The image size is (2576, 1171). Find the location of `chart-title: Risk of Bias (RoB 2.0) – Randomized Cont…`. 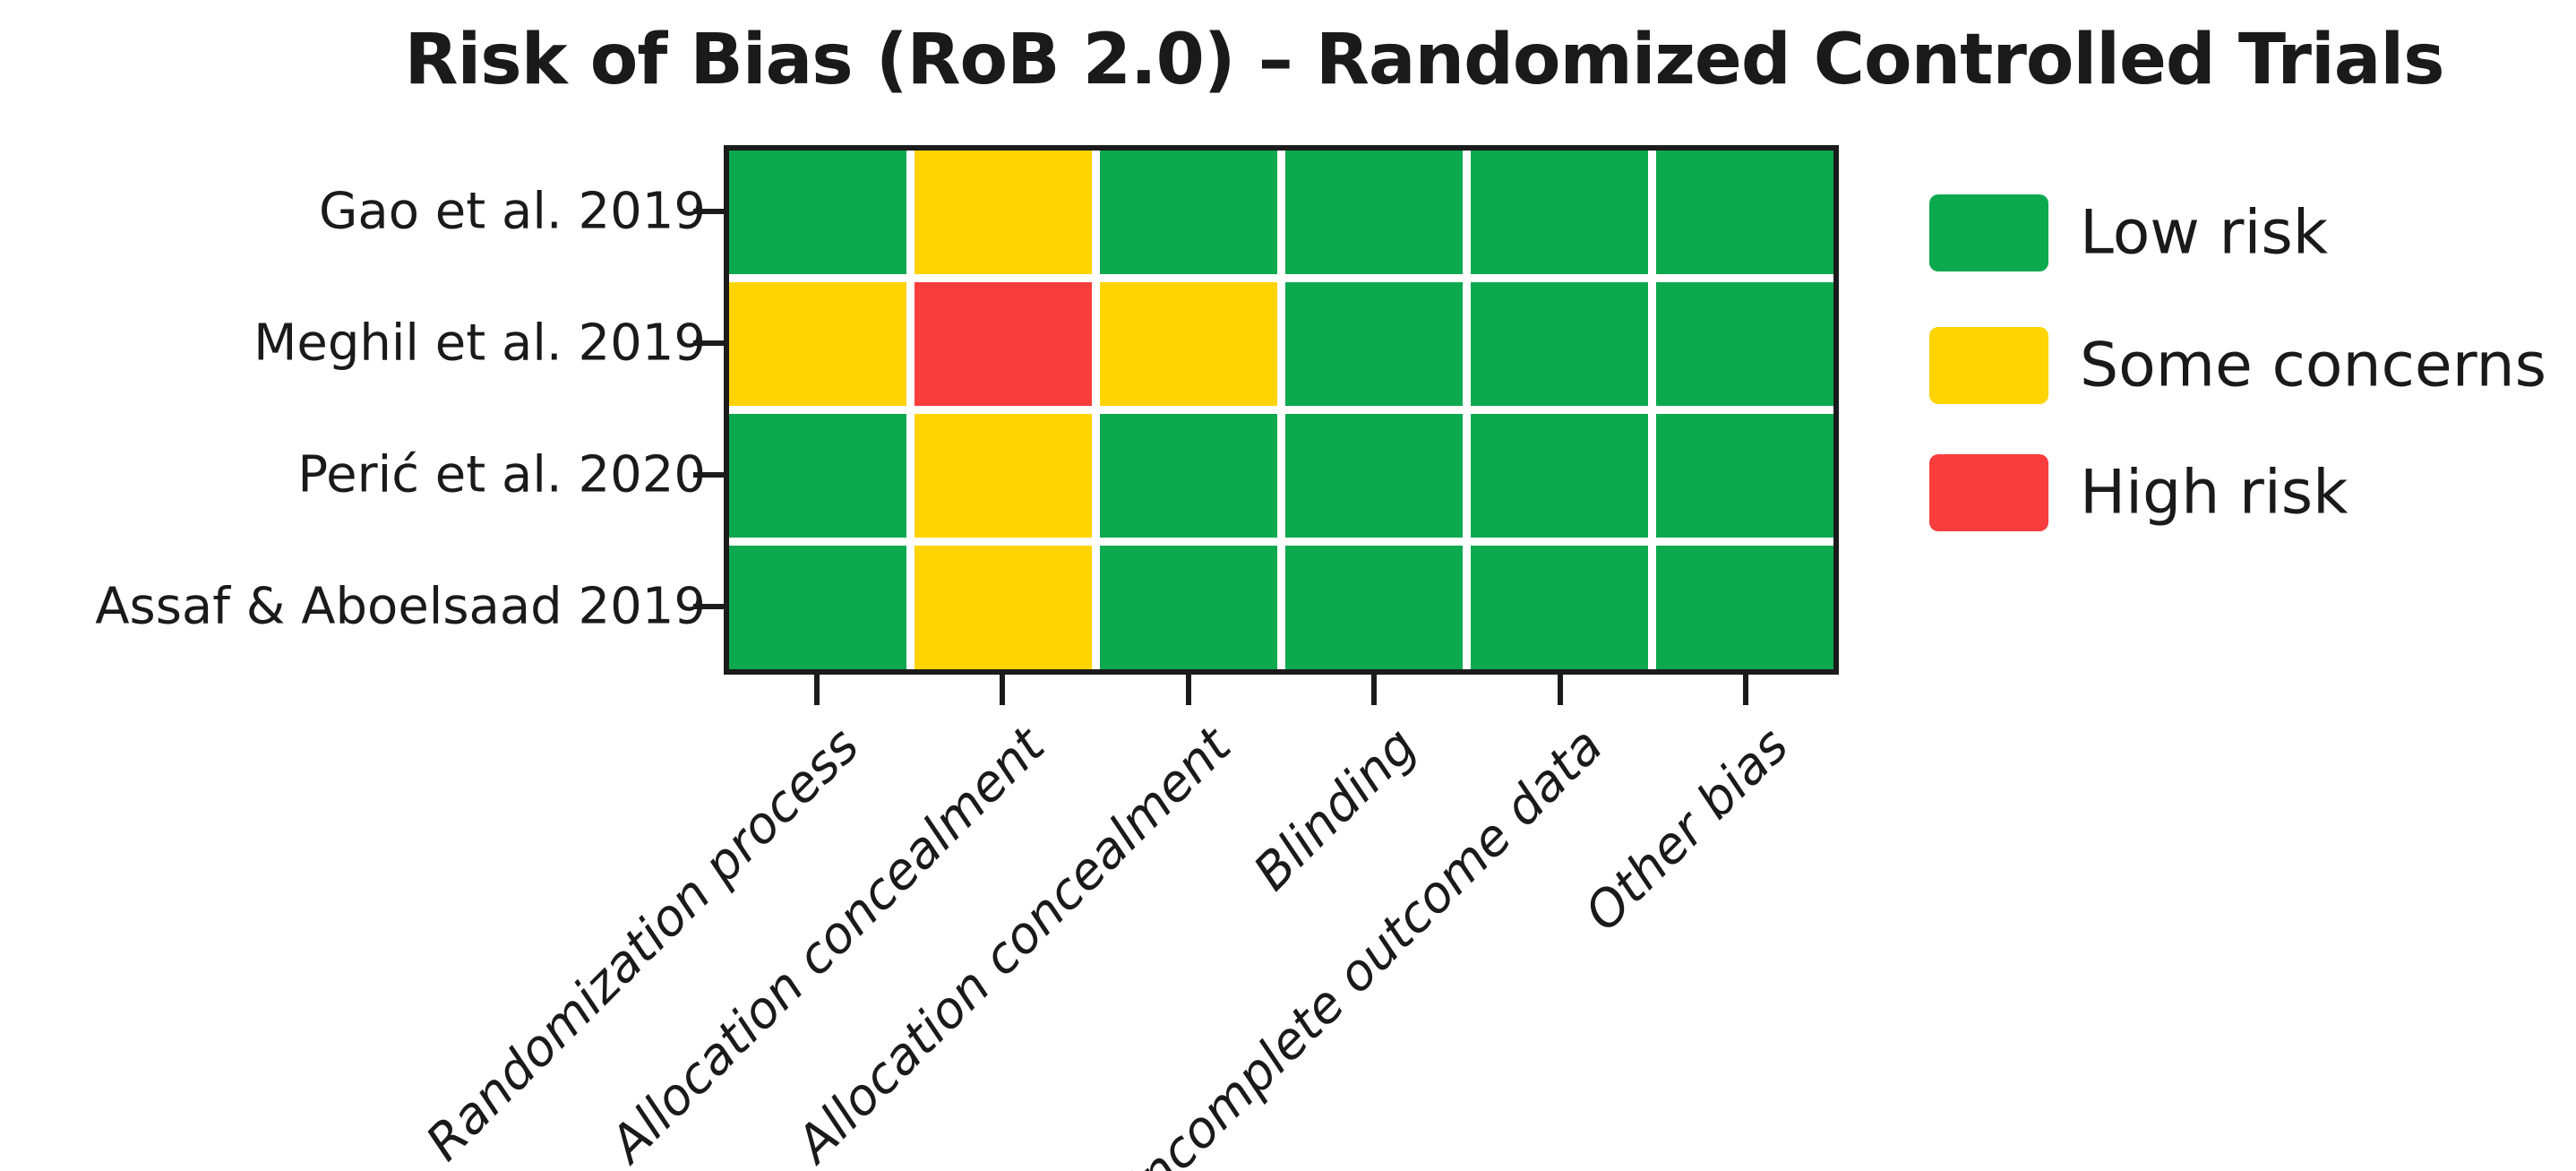

chart-title: Risk of Bias (RoB 2.0) – Randomized Cont… is located at coordinates (1424, 60).